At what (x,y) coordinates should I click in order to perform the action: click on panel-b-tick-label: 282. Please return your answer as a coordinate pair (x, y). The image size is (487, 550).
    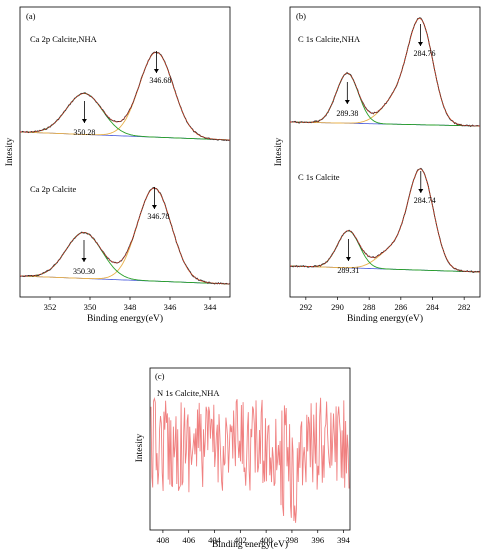
    Looking at the image, I should click on (464, 307).